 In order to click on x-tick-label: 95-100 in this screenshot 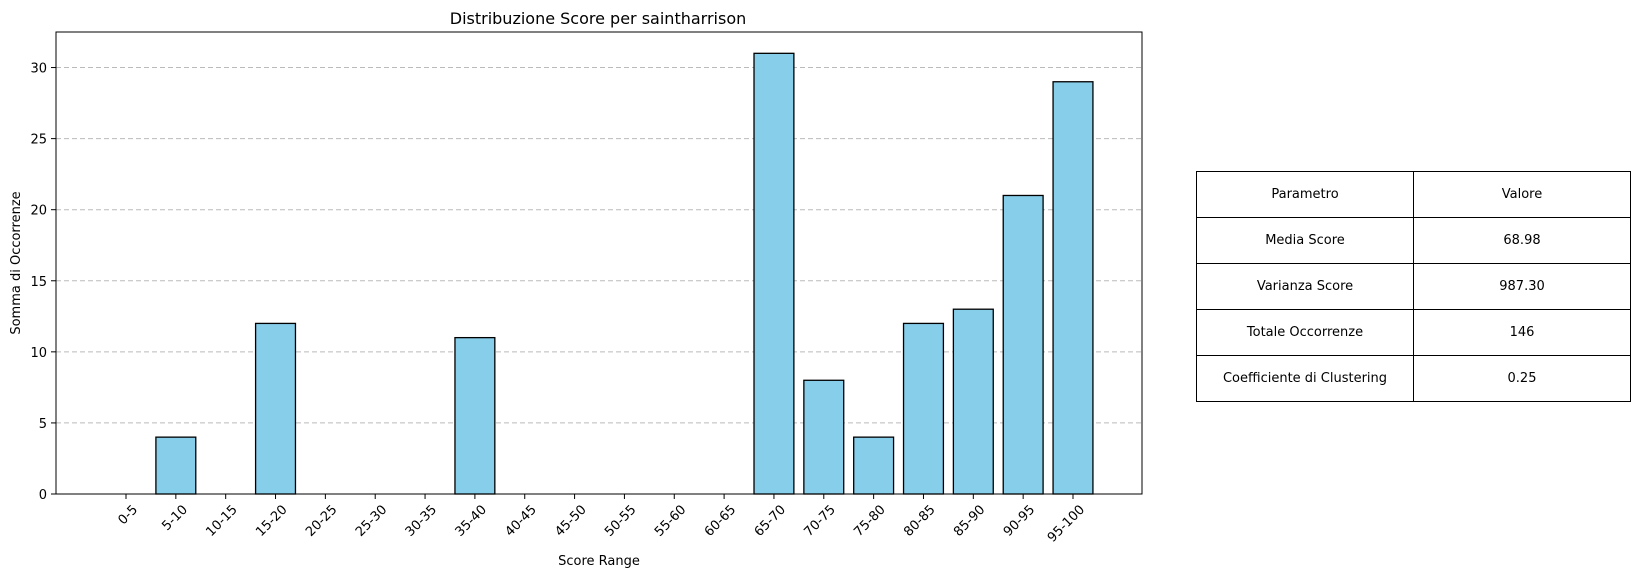, I will do `click(1066, 523)`.